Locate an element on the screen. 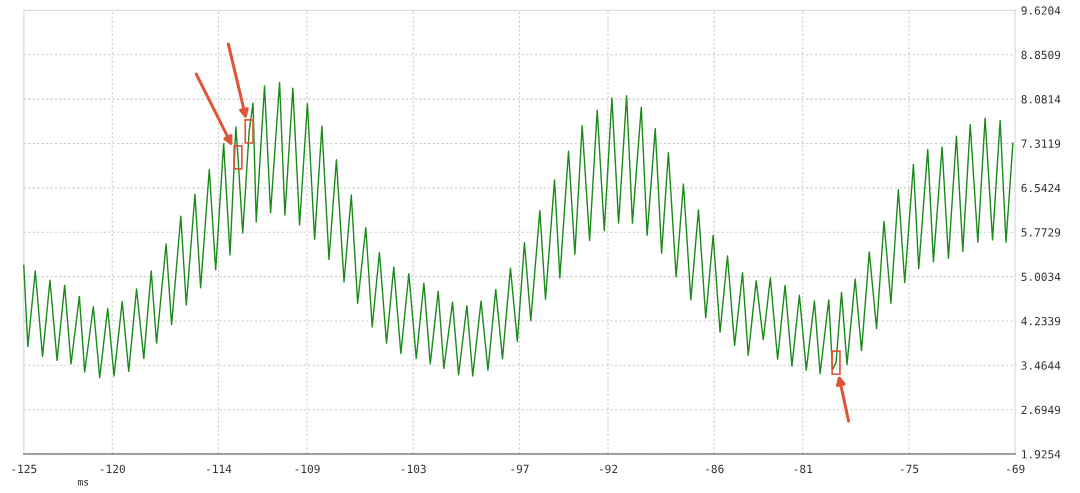  y-tick-label: 8.8509 is located at coordinates (1041, 55).